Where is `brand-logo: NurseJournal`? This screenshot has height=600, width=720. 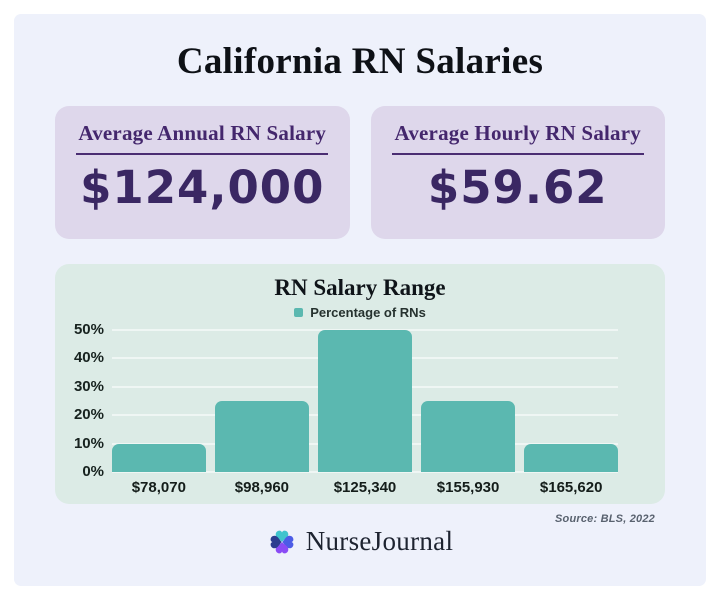
brand-logo: NurseJournal is located at coordinates (360, 541).